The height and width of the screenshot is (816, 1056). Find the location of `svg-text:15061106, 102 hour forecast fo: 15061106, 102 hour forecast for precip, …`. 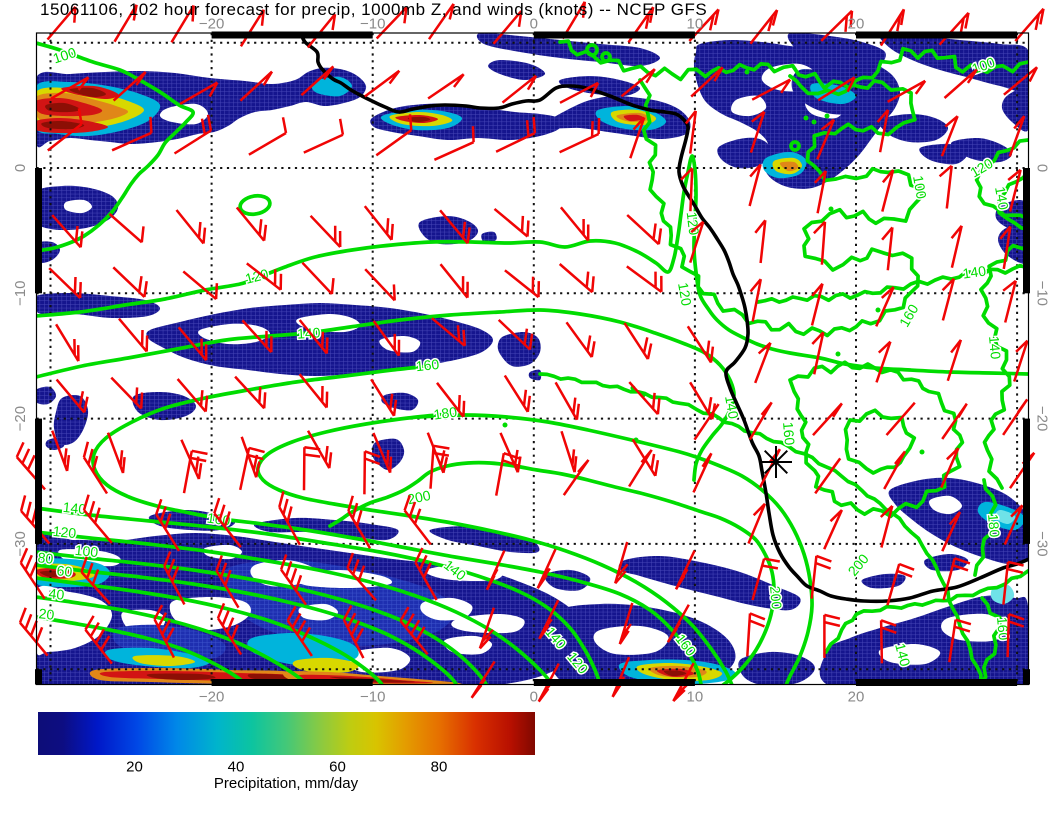

svg-text:15061106, 102 hour forecast fo: 15061106, 102 hour forecast for precip, … is located at coordinates (373, 9).